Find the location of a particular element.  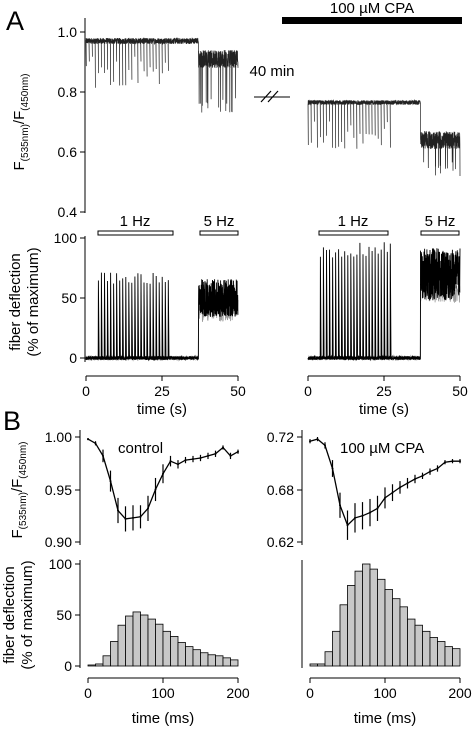

stimulus-1hz-cpa: 1 Hz is located at coordinates (353, 224).